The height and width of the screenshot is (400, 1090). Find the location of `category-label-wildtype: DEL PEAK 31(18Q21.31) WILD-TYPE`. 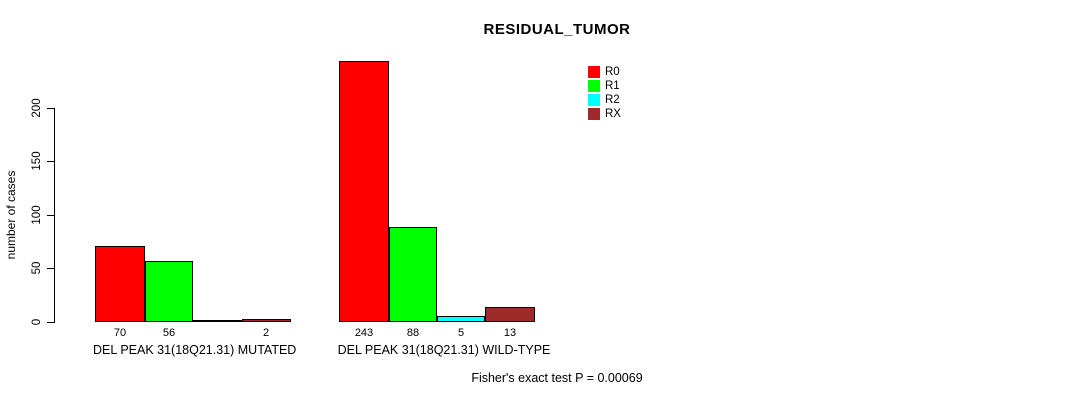

category-label-wildtype: DEL PEAK 31(18Q21.31) WILD-TYPE is located at coordinates (444, 350).